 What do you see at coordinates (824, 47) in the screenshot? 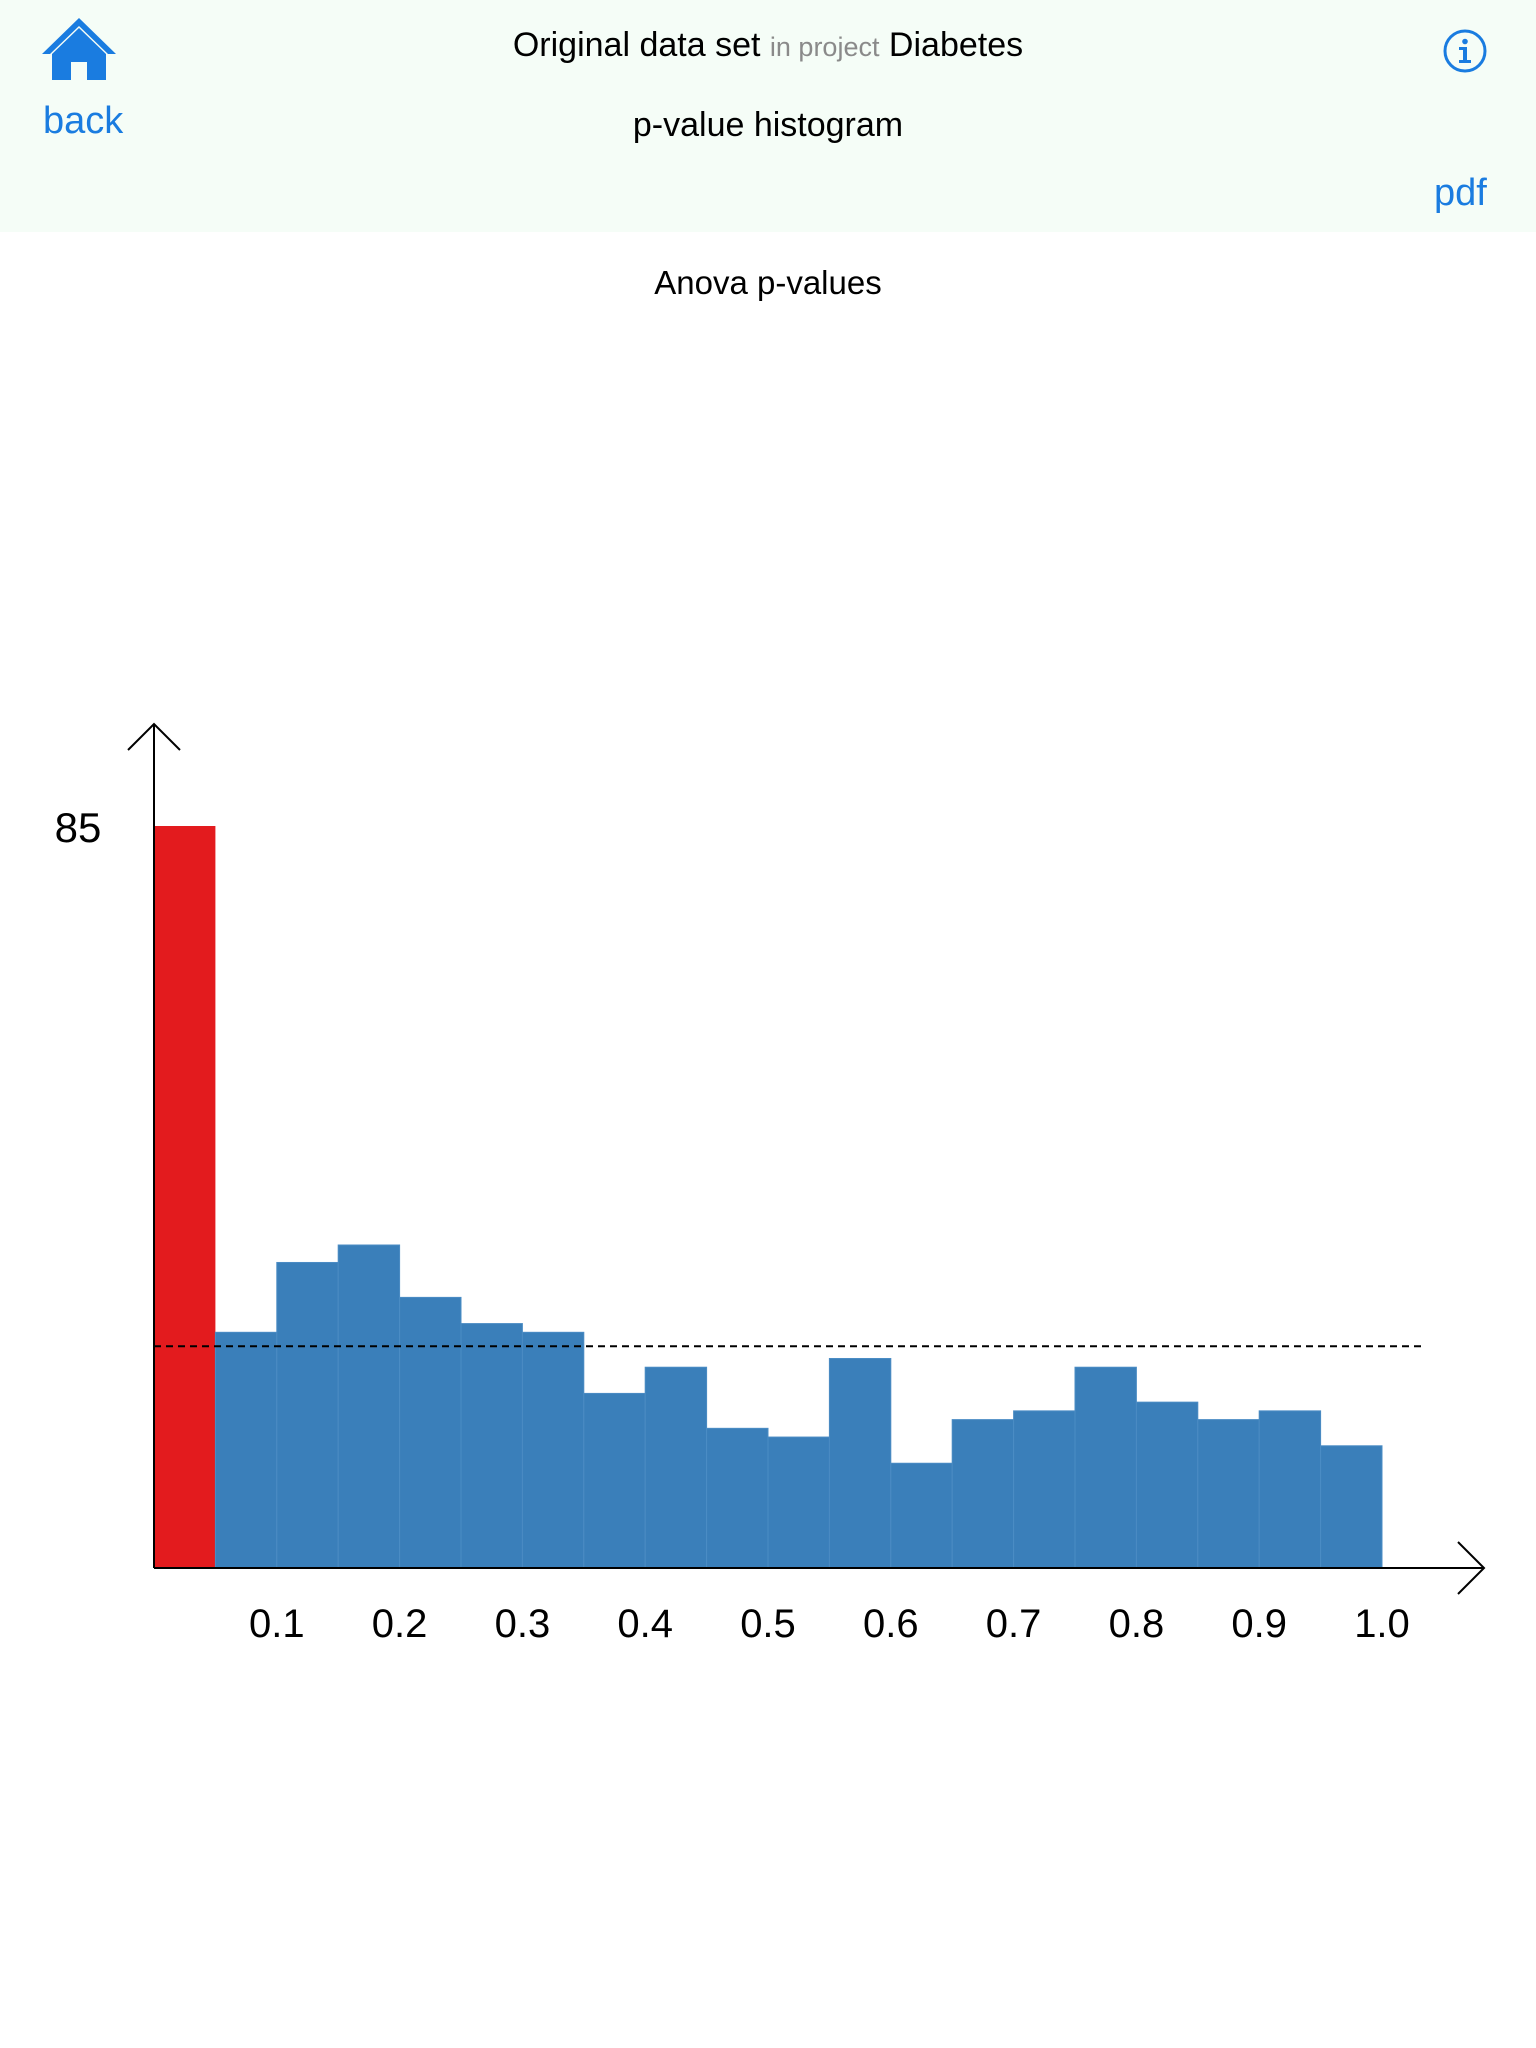
I see `in-project-label: in project` at bounding box center [824, 47].